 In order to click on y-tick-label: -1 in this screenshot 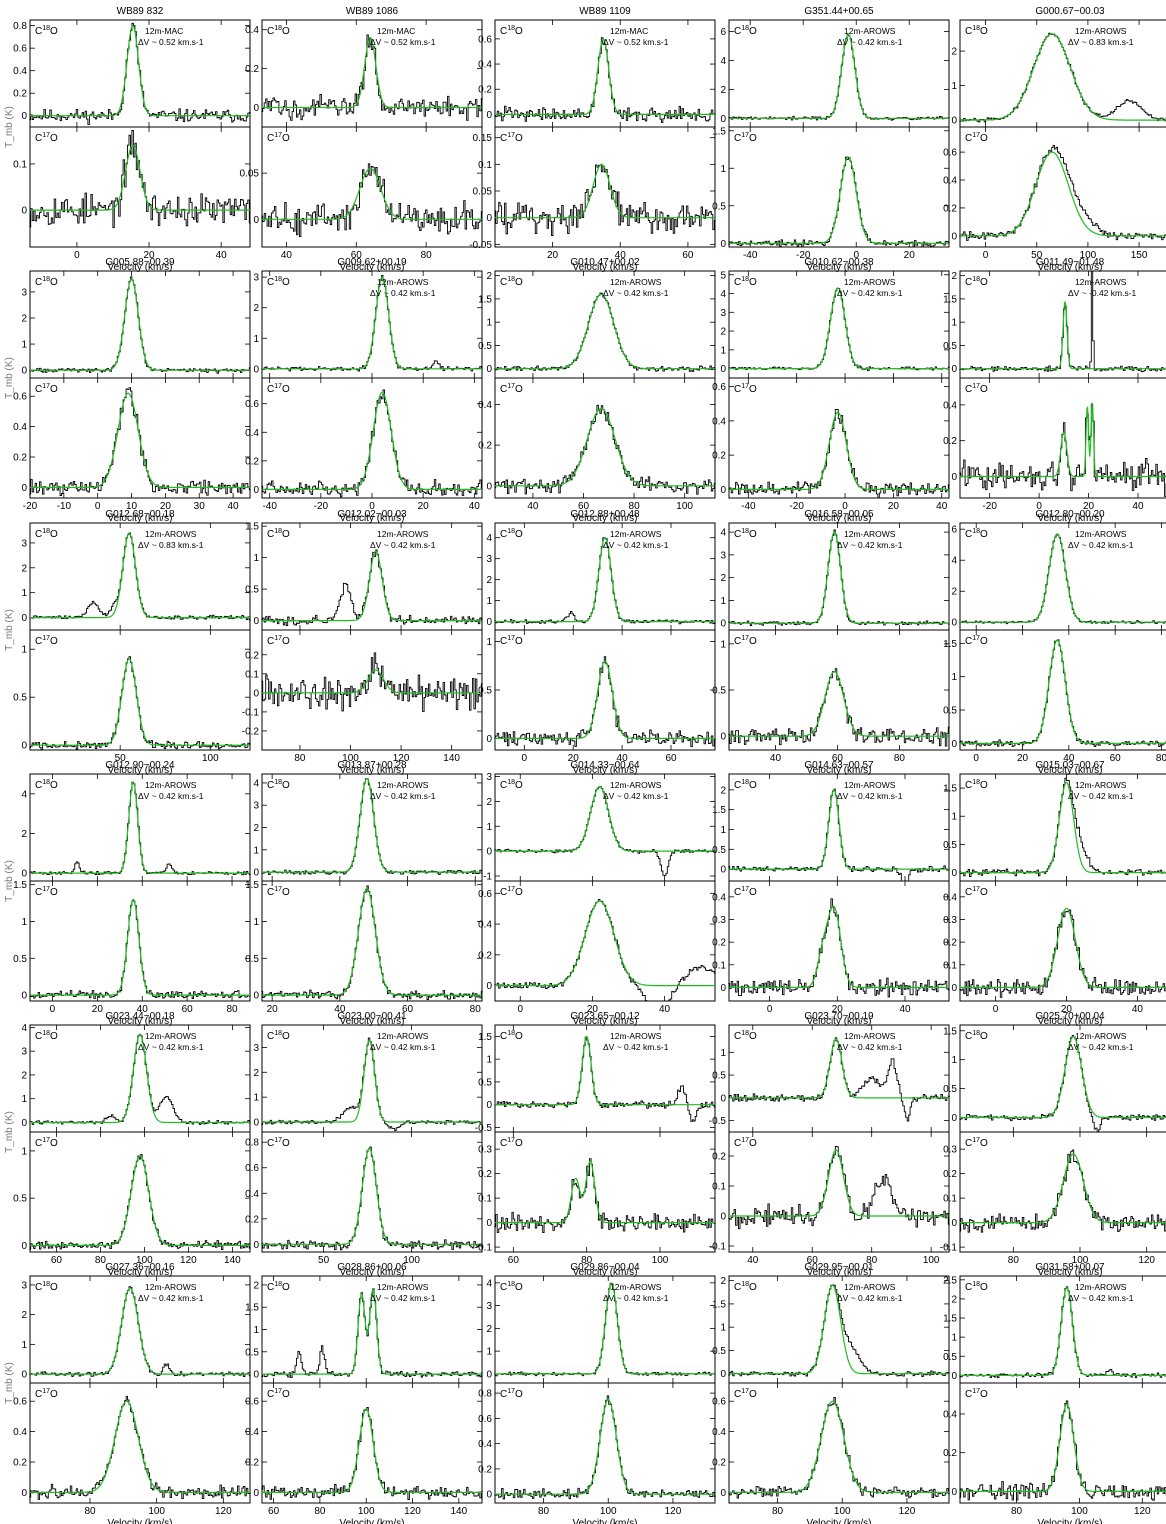, I will do `click(487, 877)`.